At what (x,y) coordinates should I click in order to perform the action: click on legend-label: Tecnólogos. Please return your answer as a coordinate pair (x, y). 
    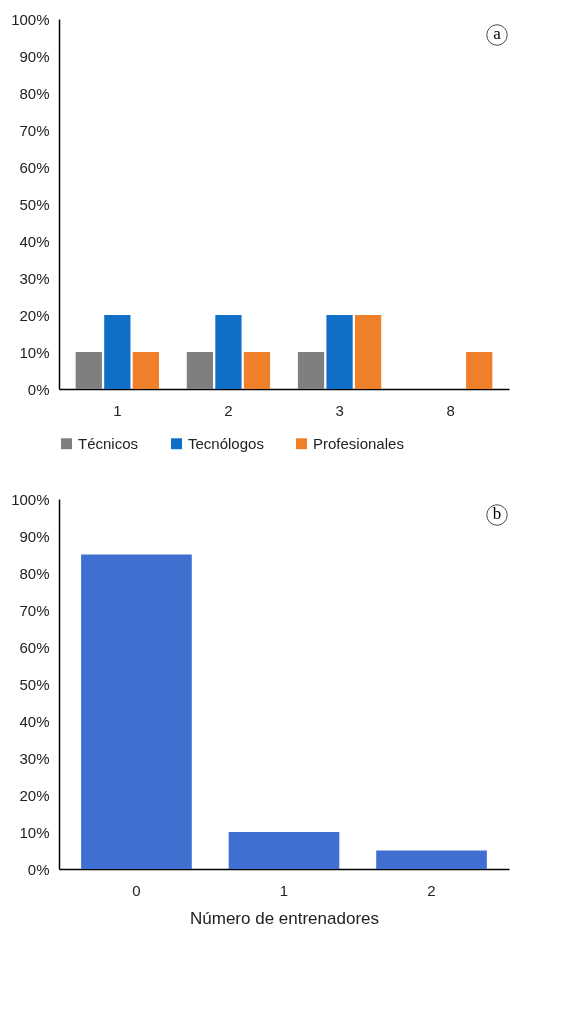
    Looking at the image, I should click on (226, 443).